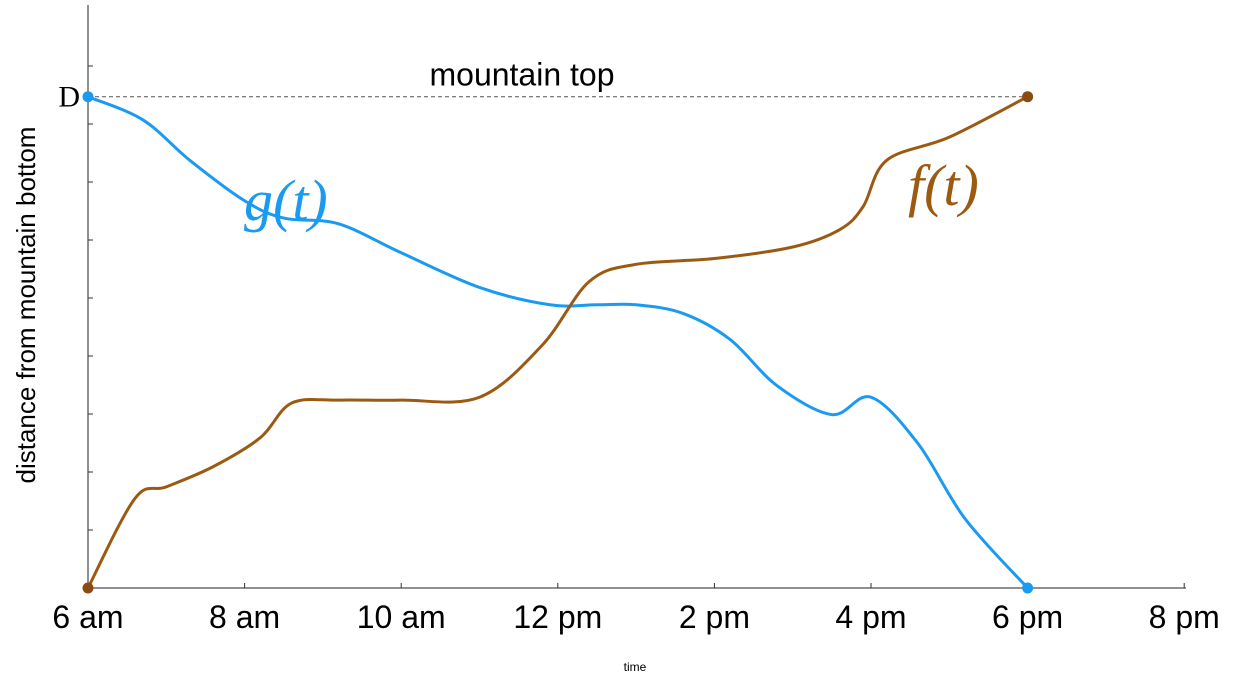 Image resolution: width=1237 pixels, height=680 pixels. What do you see at coordinates (88, 588) in the screenshot?
I see `series-f-start-point` at bounding box center [88, 588].